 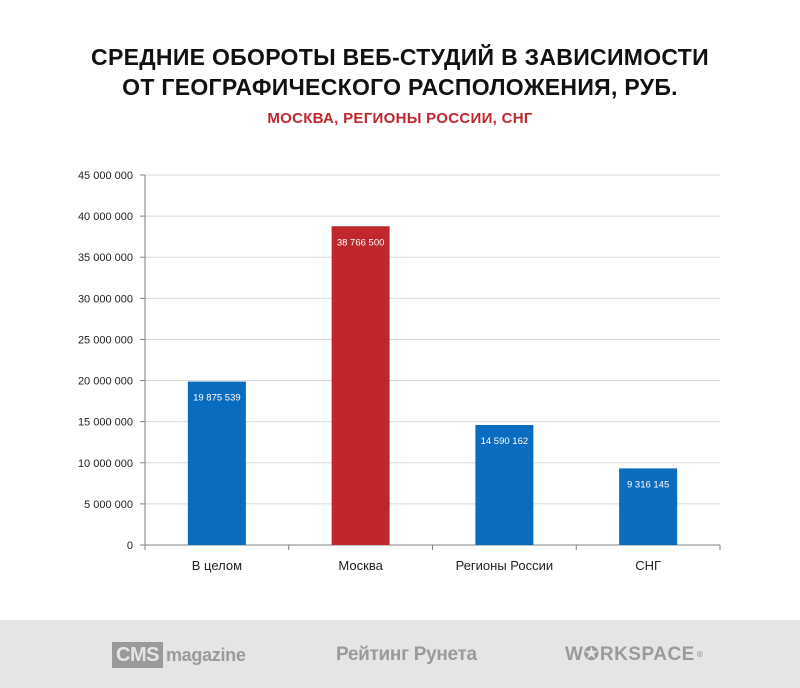 I want to click on y-tick-label: 35 000 000, so click(x=105, y=258).